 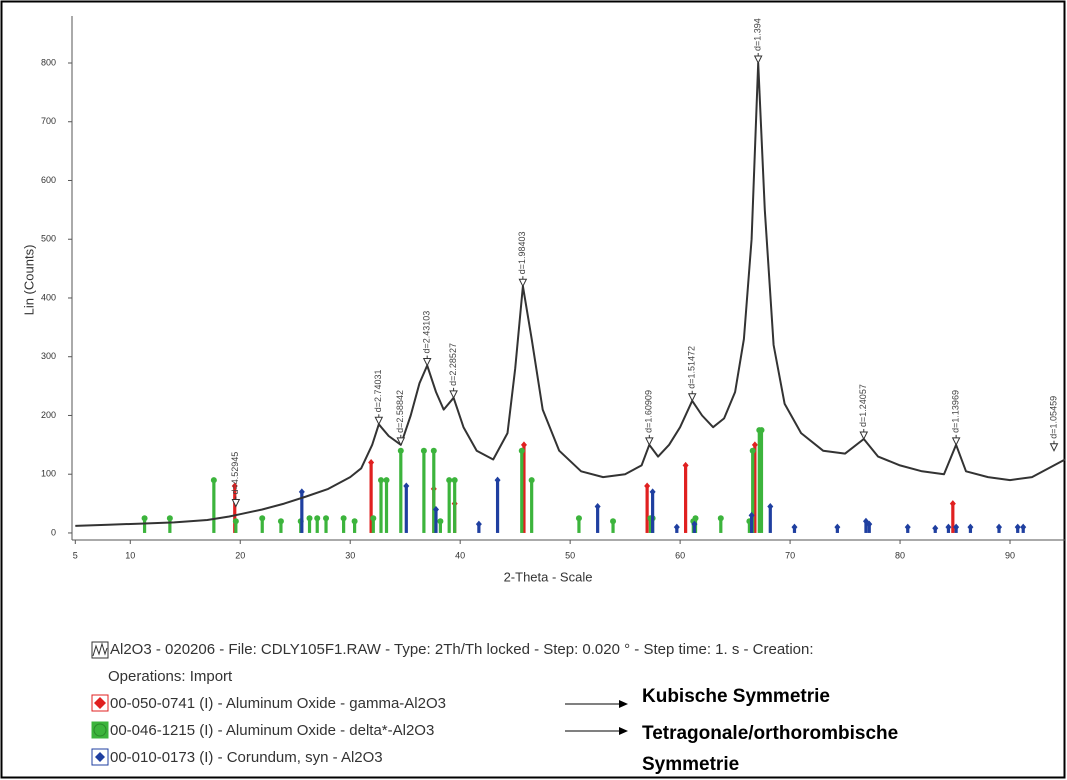 I want to click on peak-label: d=1.394, so click(x=758, y=34).